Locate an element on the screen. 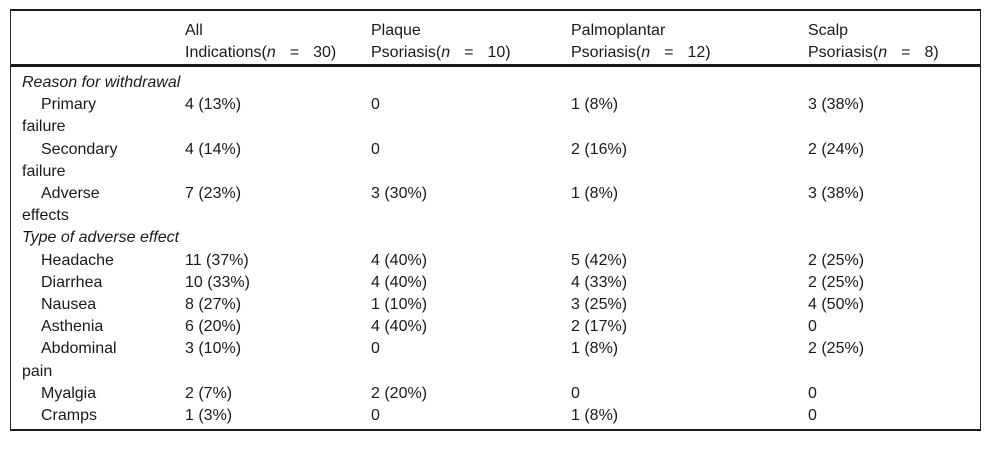  row-label: Secondary is located at coordinates (79, 149).